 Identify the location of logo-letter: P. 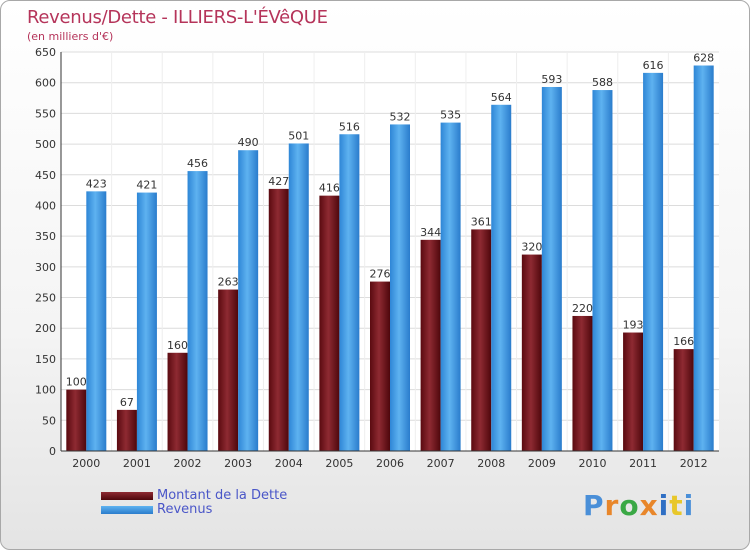
(594, 505).